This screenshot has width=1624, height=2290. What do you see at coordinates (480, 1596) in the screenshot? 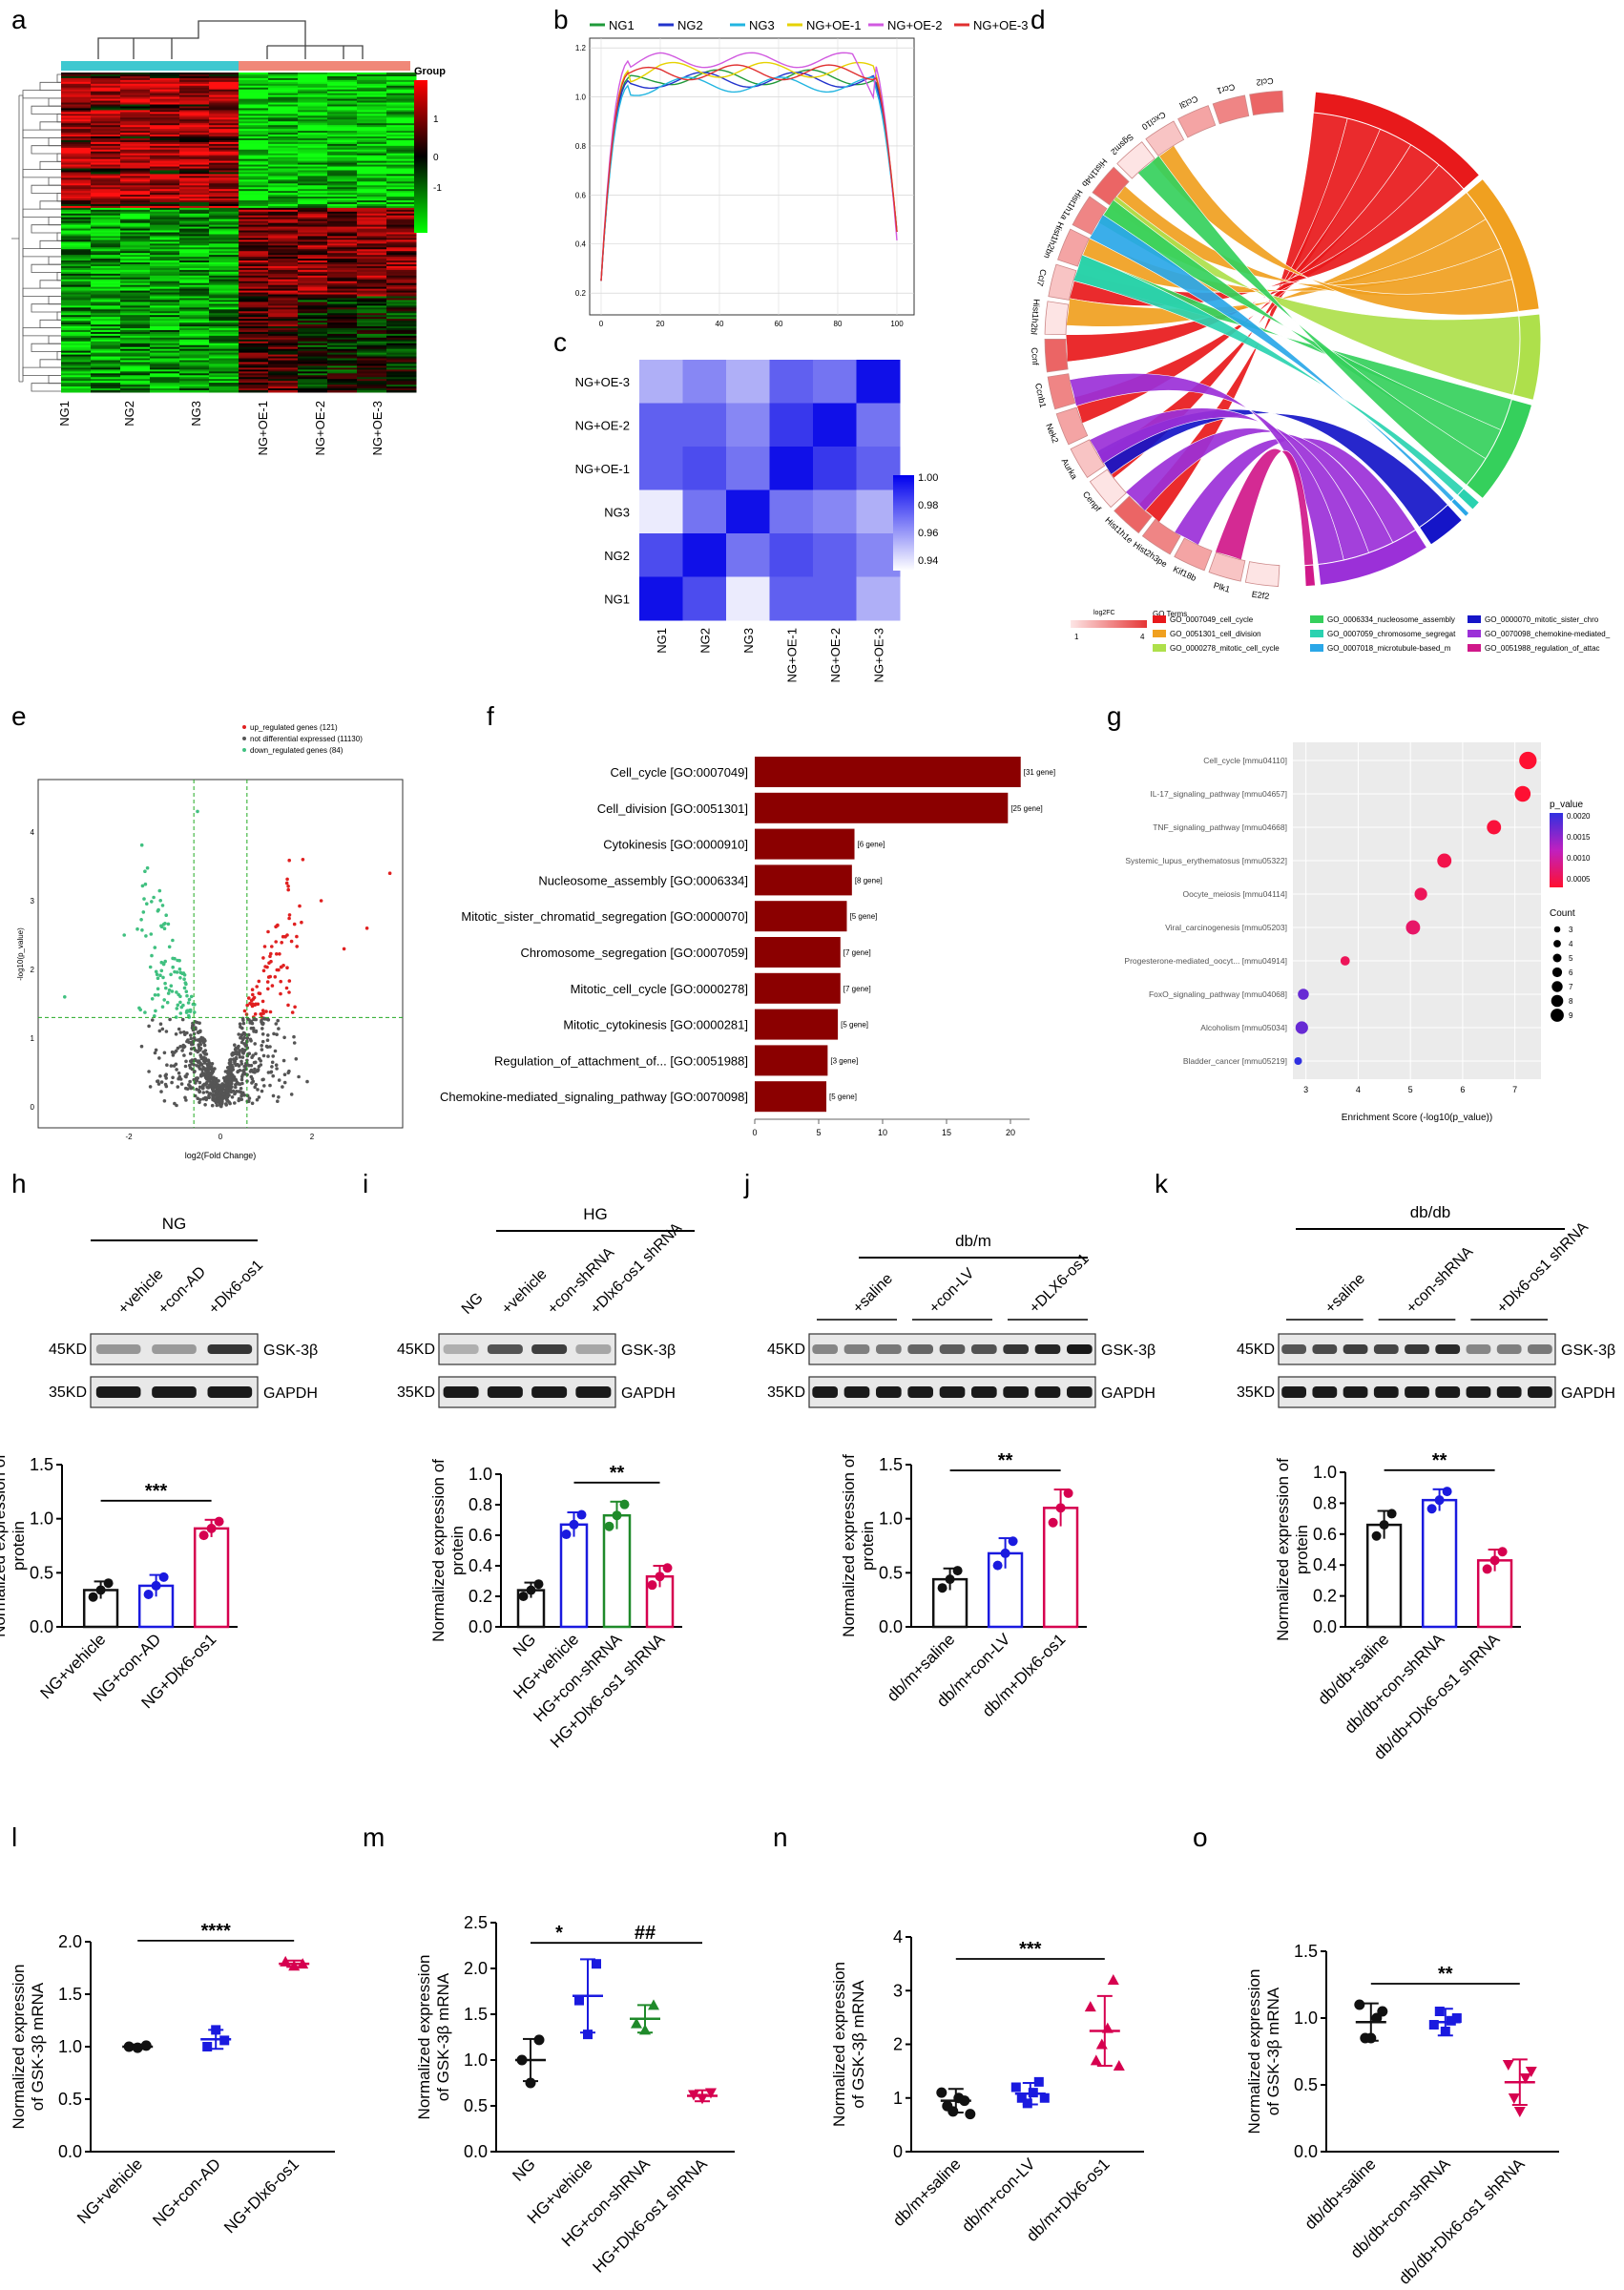
I see `y-tick: 0.2` at bounding box center [480, 1596].